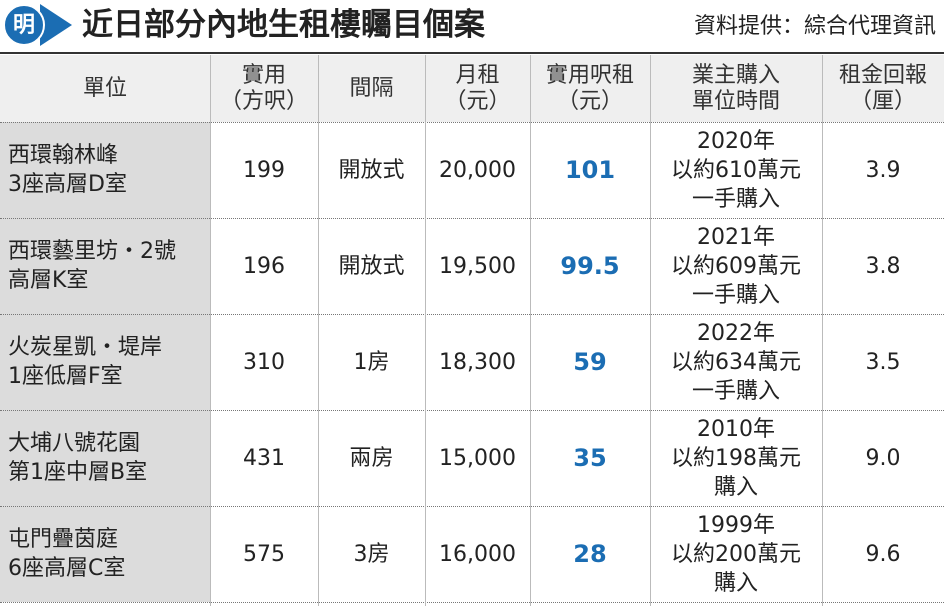 This screenshot has width=944, height=606. I want to click on cell-text: 15,000, so click(477, 458).